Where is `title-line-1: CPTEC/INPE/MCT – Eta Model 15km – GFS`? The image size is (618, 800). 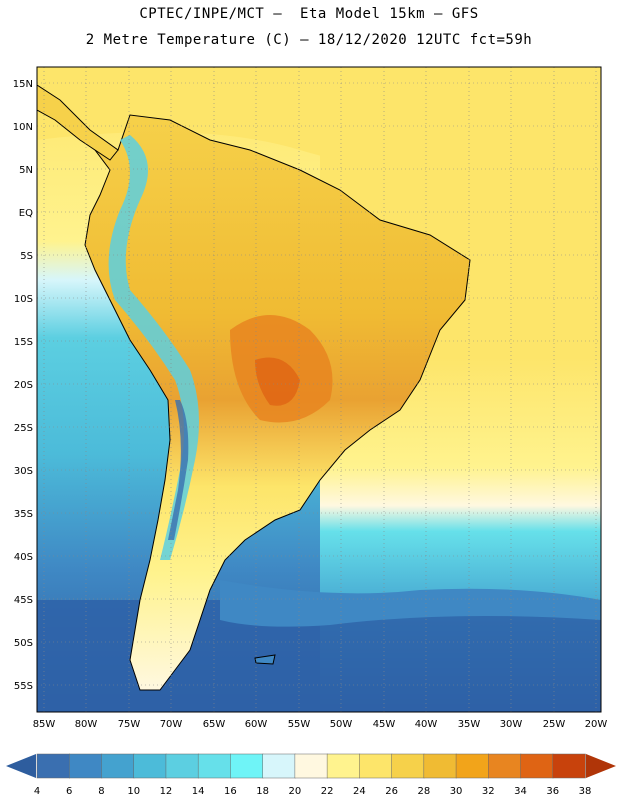
title-line-1: CPTEC/INPE/MCT – Eta Model 15km – GFS is located at coordinates (309, 14).